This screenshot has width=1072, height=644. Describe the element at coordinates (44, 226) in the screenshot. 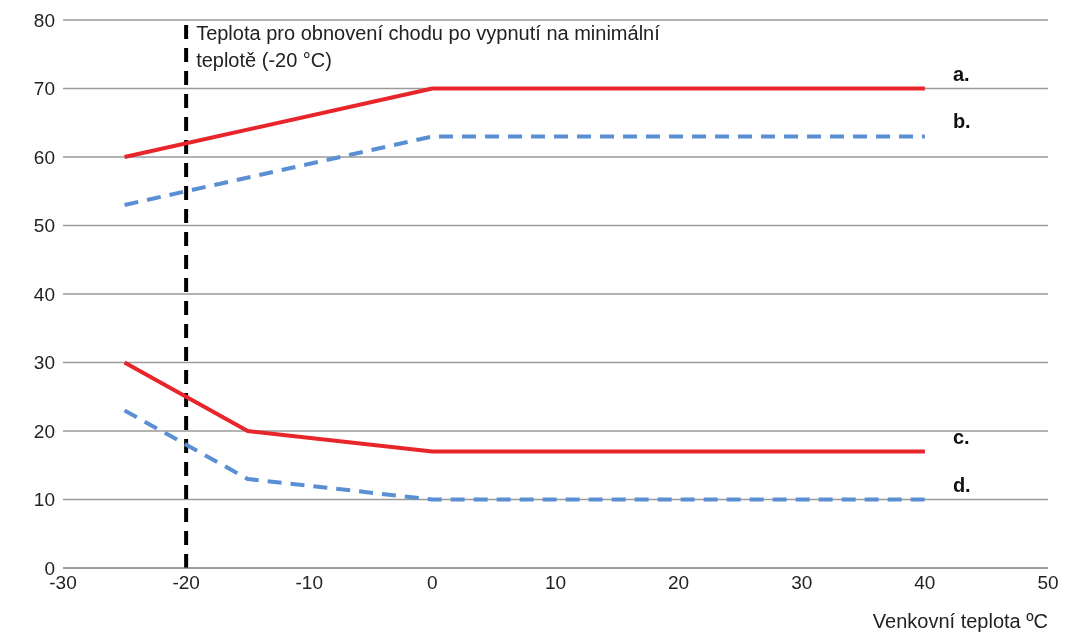

I see `y-tick-label: 50` at that location.